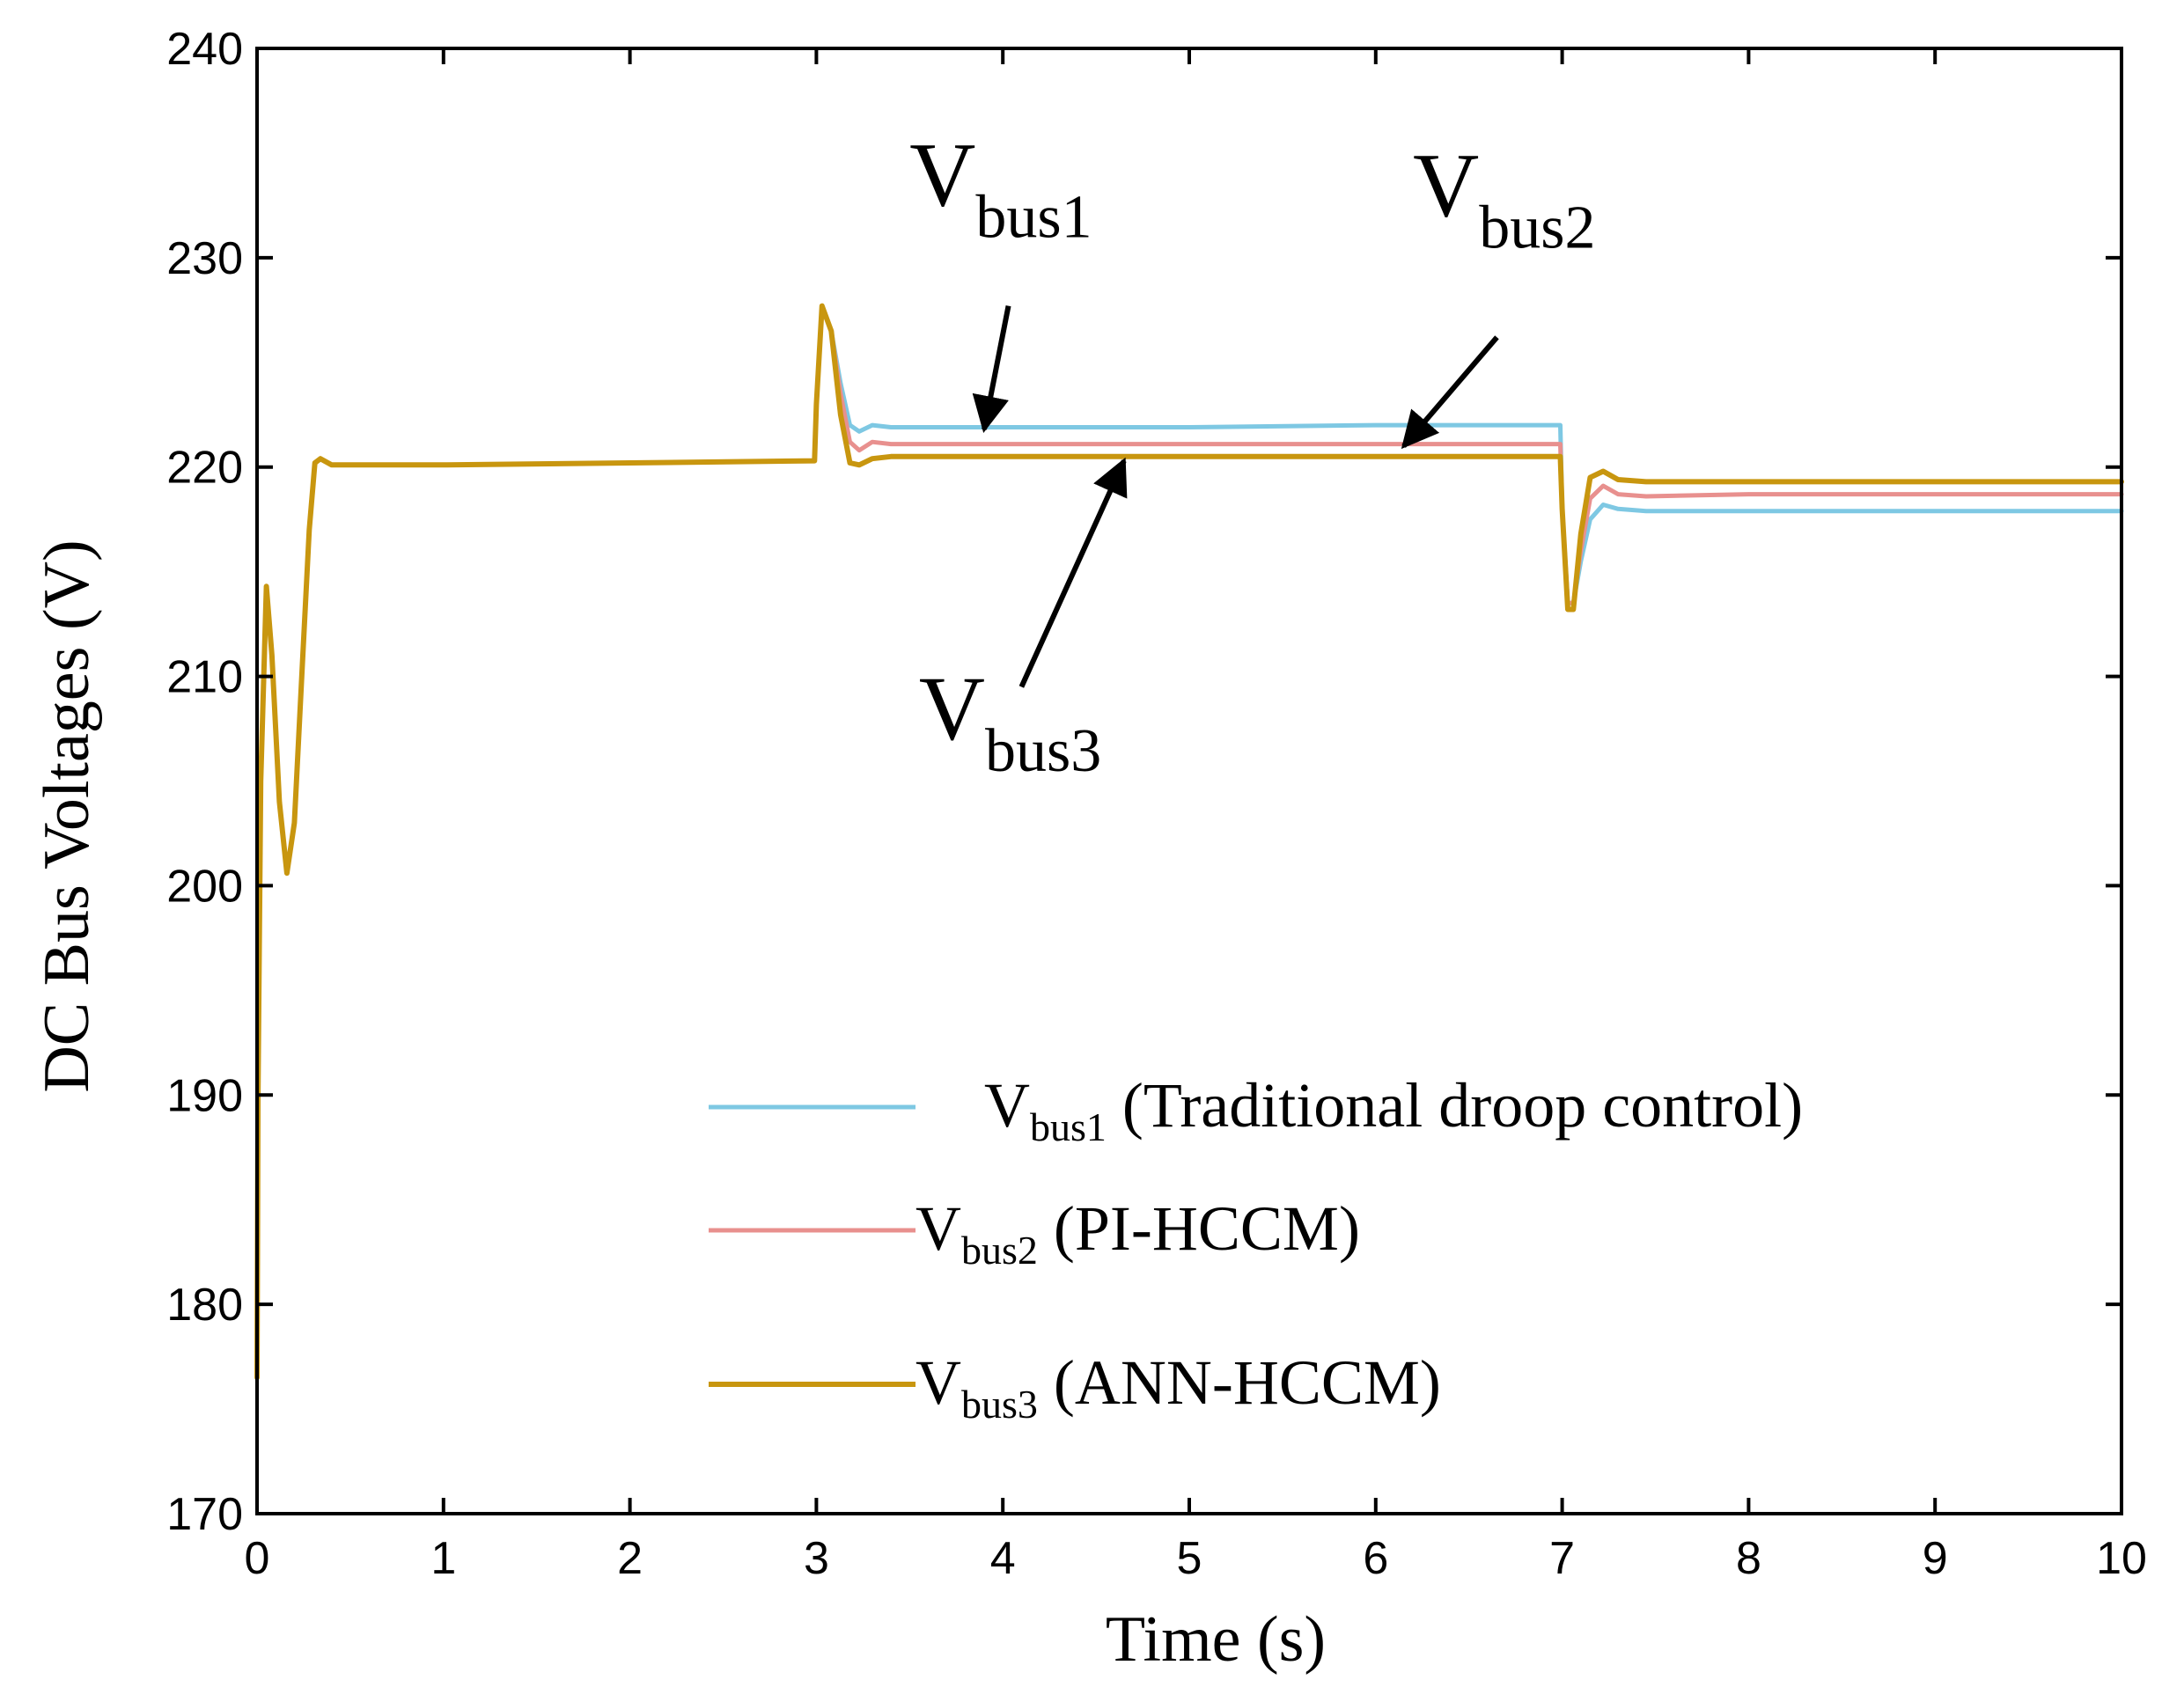  I want to click on y-tick-label: 190, so click(204, 1095).